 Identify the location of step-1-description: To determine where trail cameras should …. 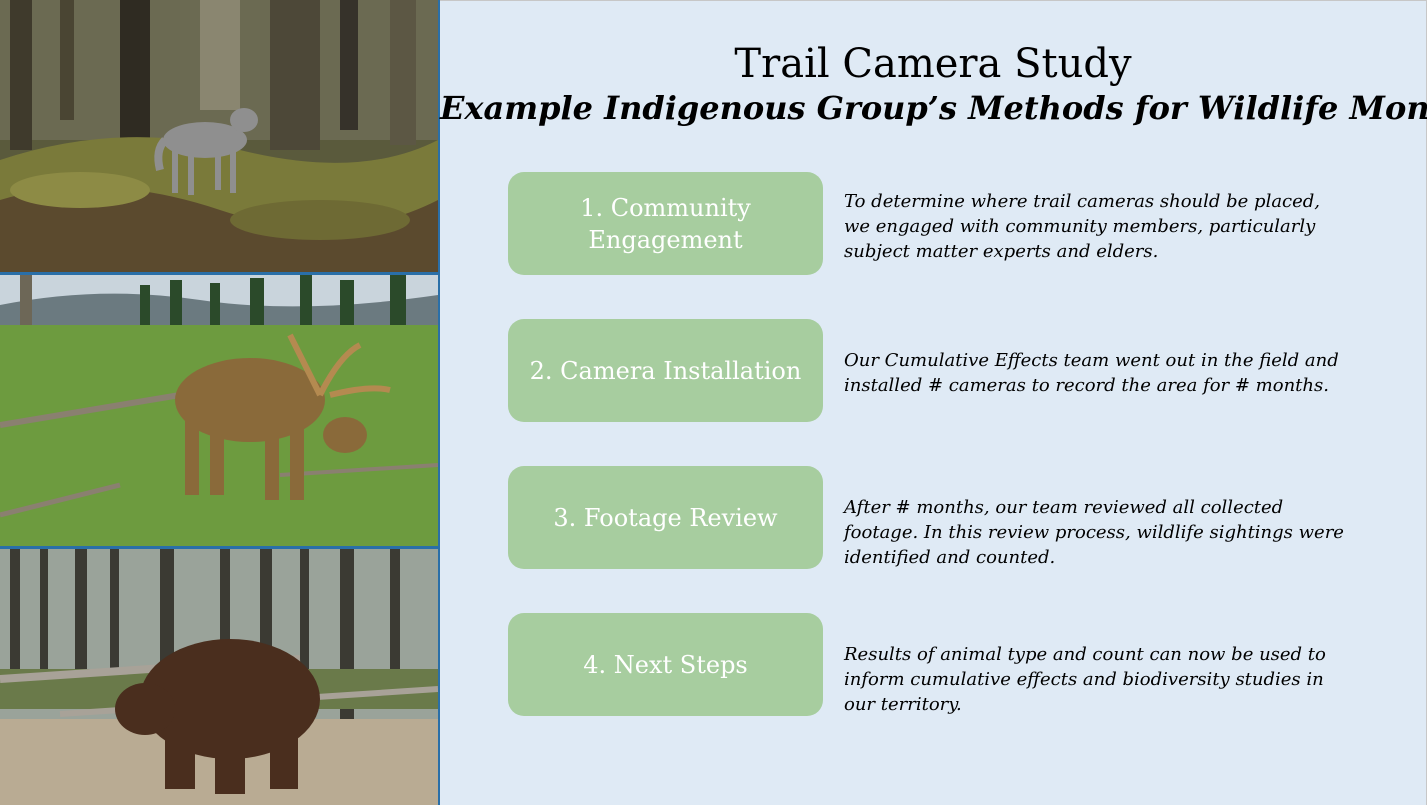
(1082, 226).